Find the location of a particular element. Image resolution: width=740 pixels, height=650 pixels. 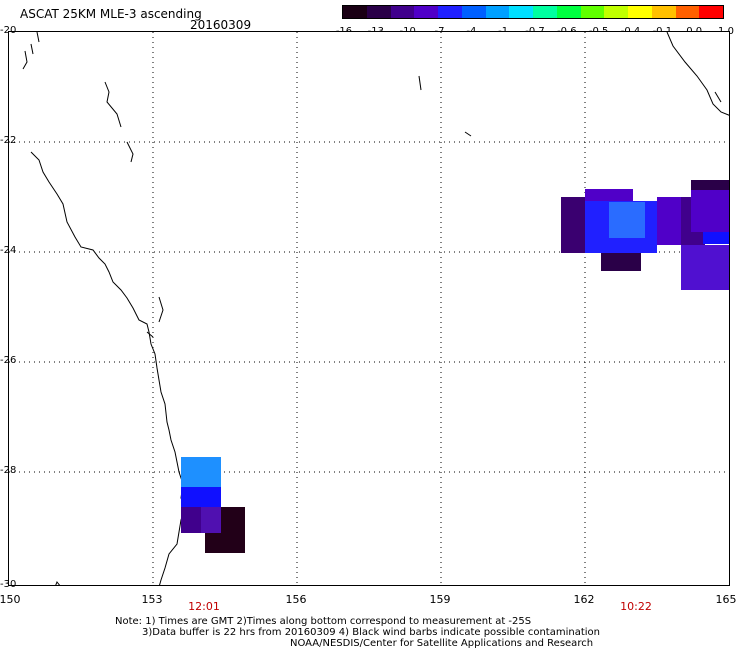

lat-label: -30 is located at coordinates (8, 584).